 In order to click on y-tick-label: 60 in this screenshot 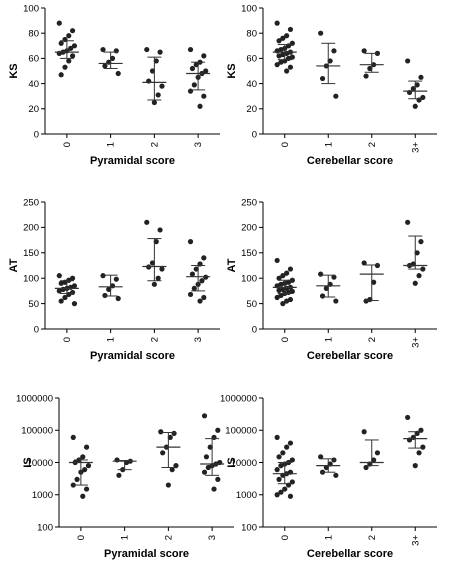, I will do `click(33, 59)`.